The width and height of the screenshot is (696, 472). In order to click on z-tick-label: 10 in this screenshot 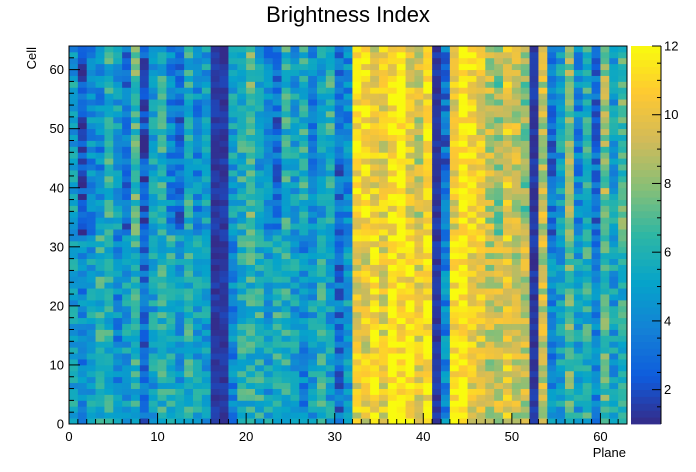, I will do `click(671, 114)`.